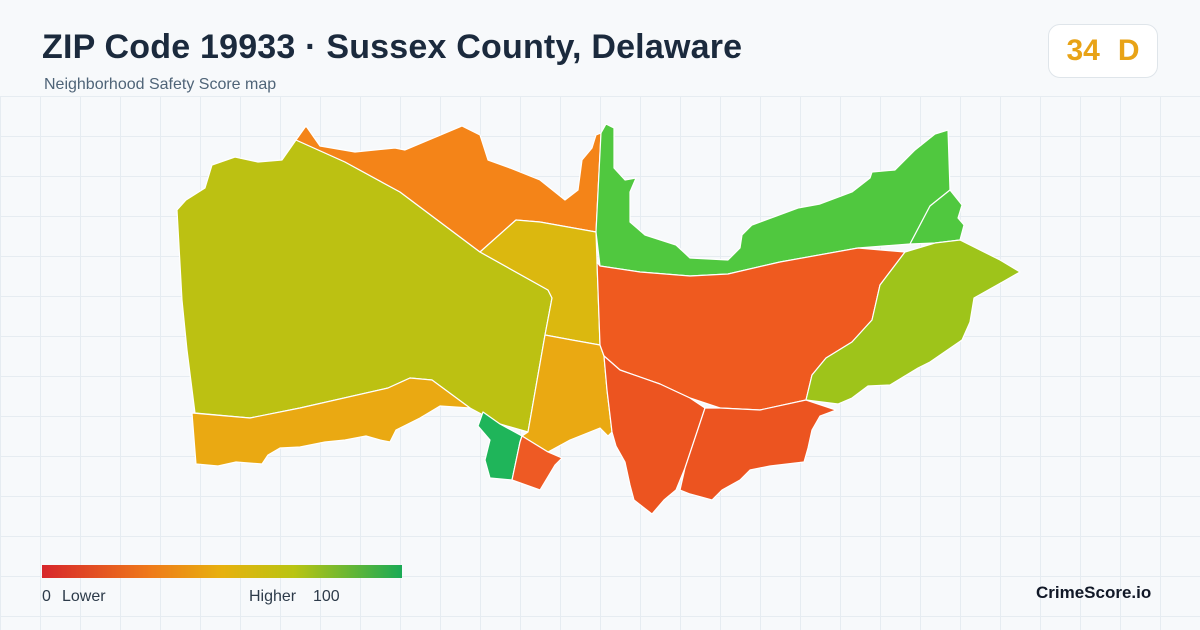 Image resolution: width=1200 pixels, height=630 pixels. What do you see at coordinates (84, 596) in the screenshot?
I see `legend-lower-label: Lower` at bounding box center [84, 596].